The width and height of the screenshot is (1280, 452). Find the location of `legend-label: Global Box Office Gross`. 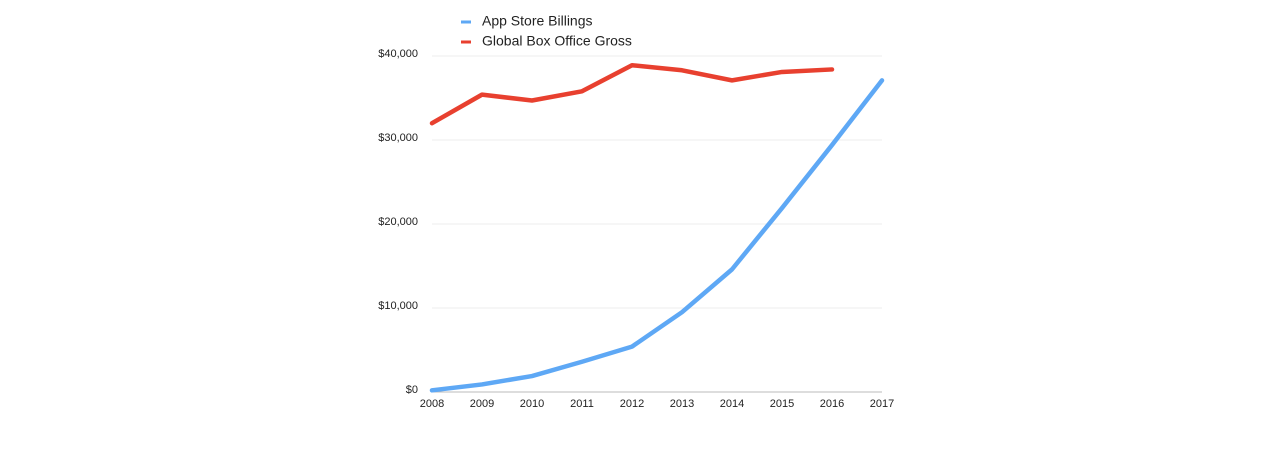

legend-label: Global Box Office Gross is located at coordinates (557, 41).